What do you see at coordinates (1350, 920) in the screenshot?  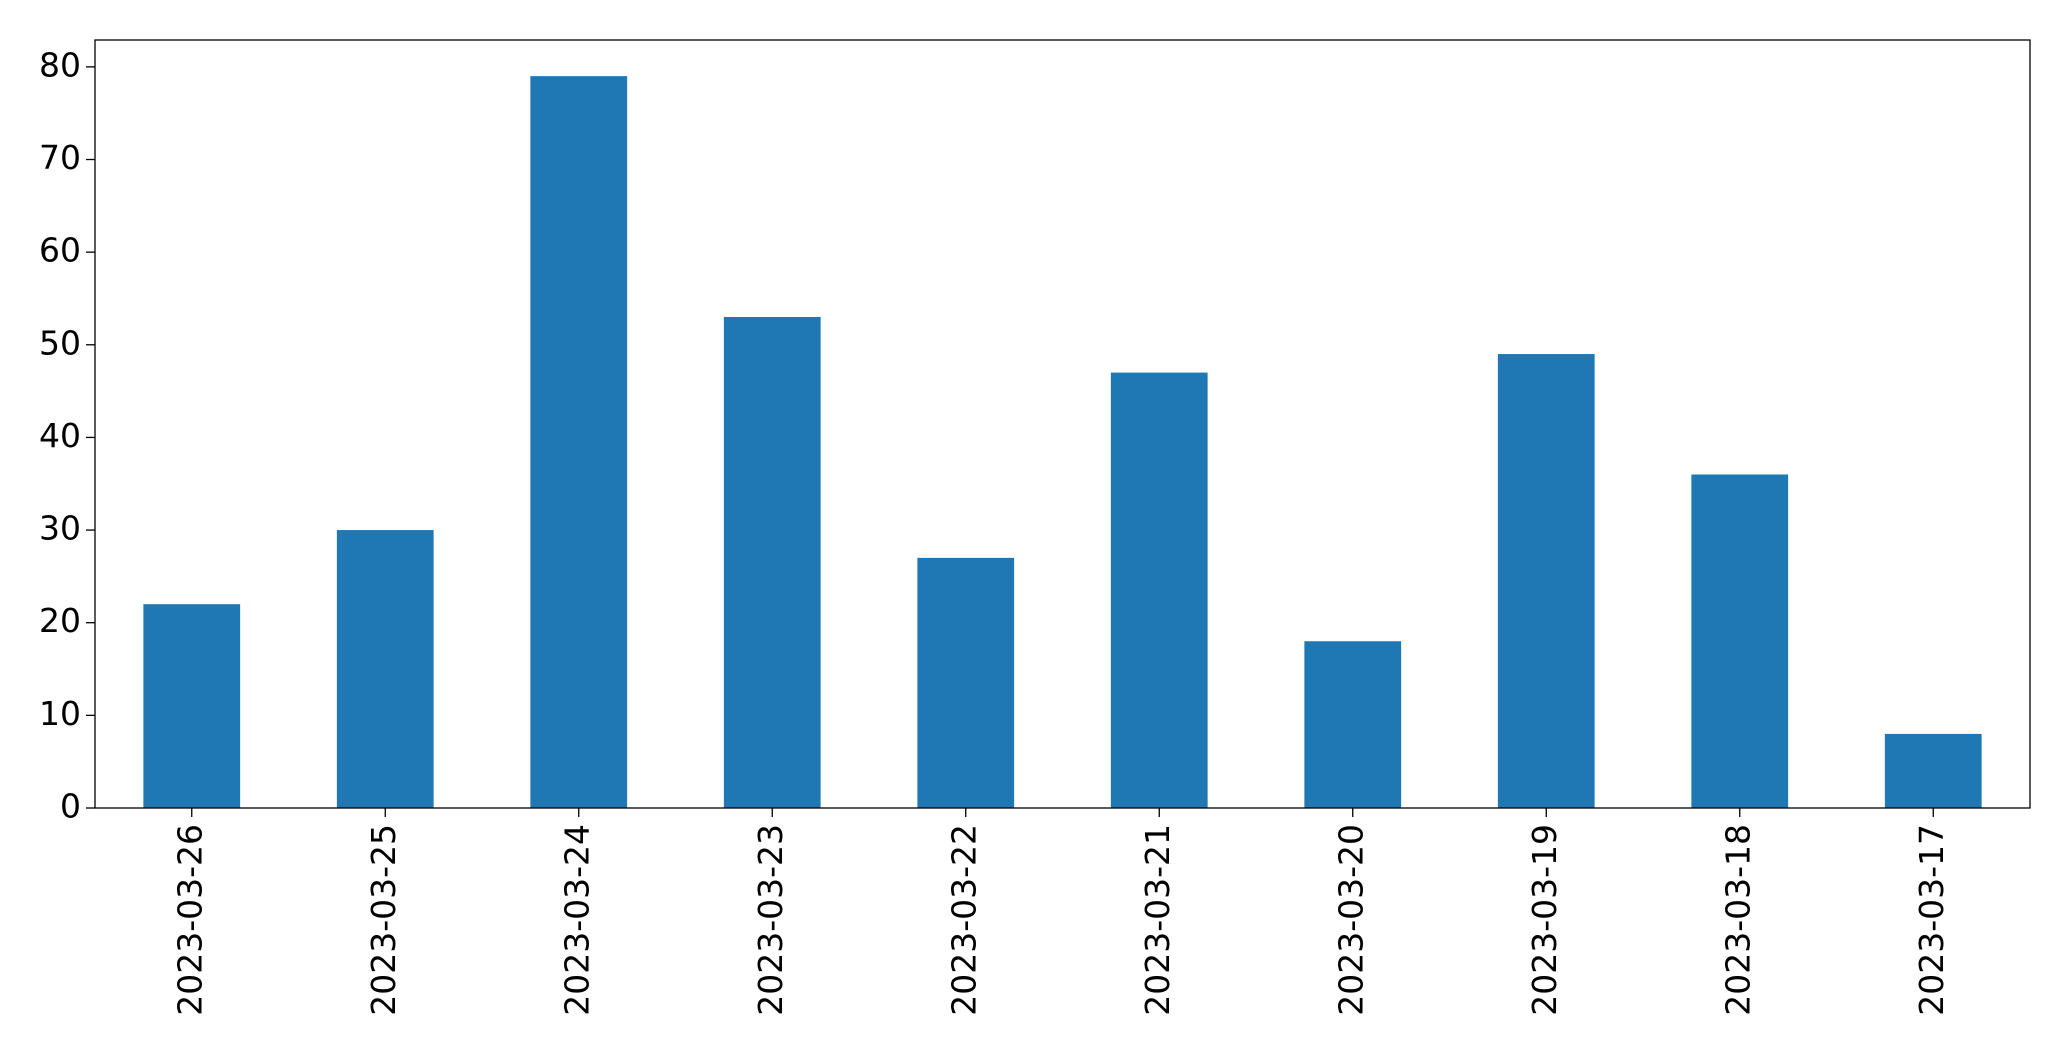 I see `x-tick-label: 2023-03-20` at bounding box center [1350, 920].